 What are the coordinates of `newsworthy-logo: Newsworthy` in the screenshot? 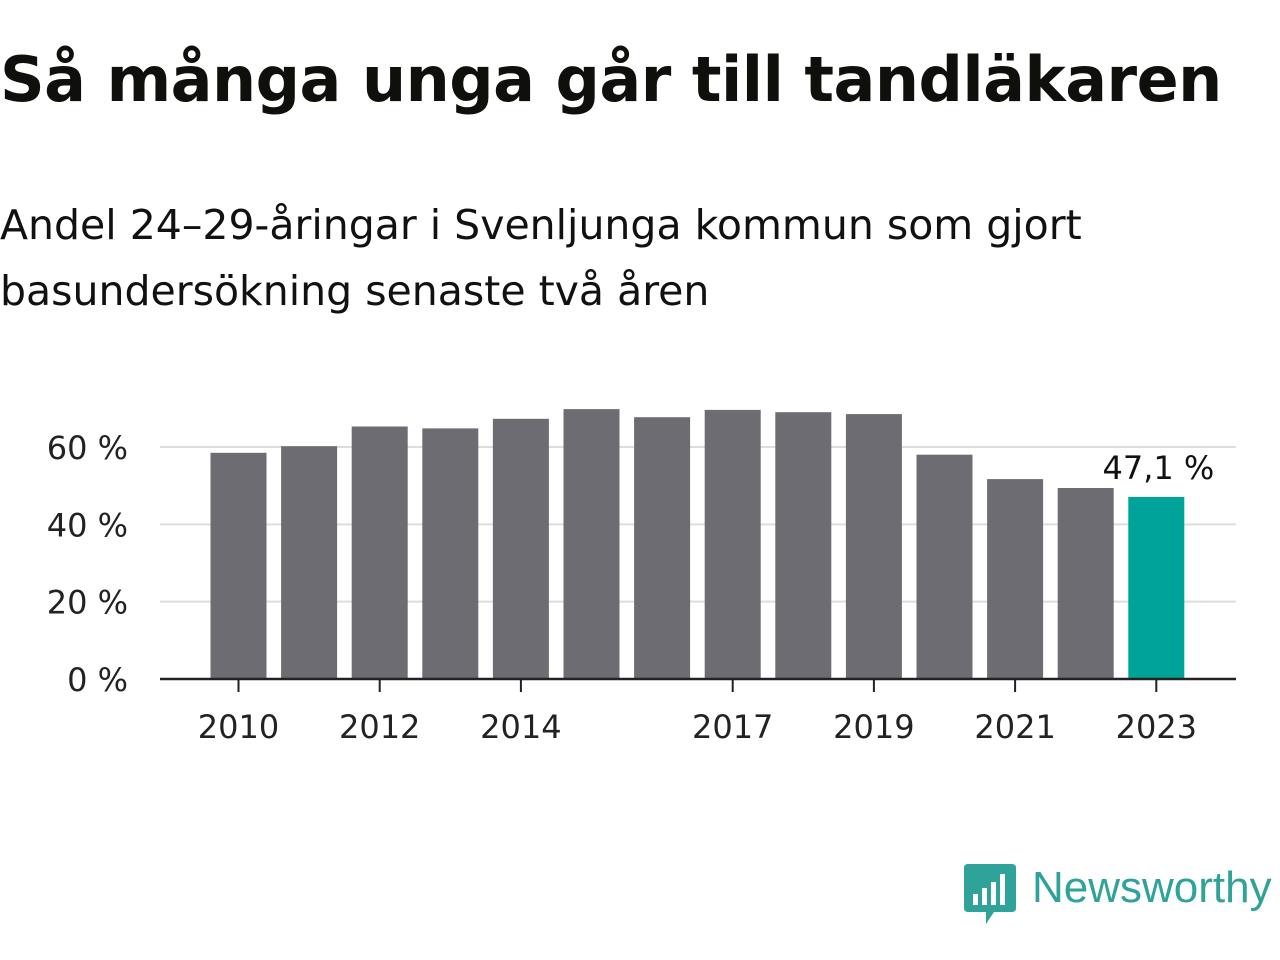 It's located at (1118, 895).